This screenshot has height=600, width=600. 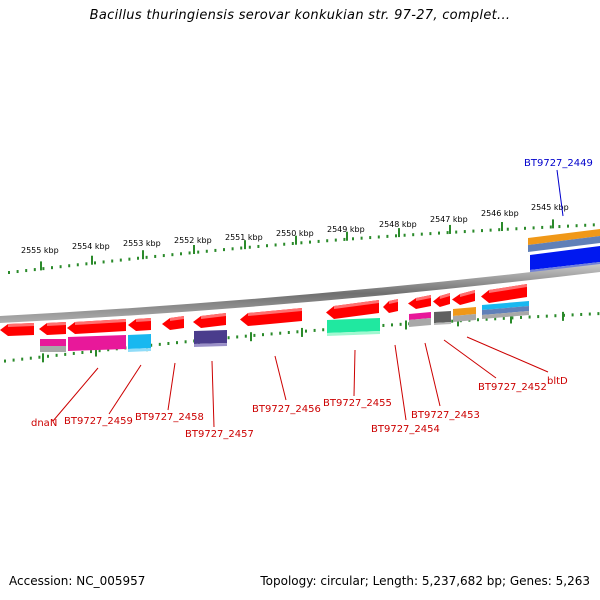 I want to click on gene-green-shade, so click(x=353, y=333).